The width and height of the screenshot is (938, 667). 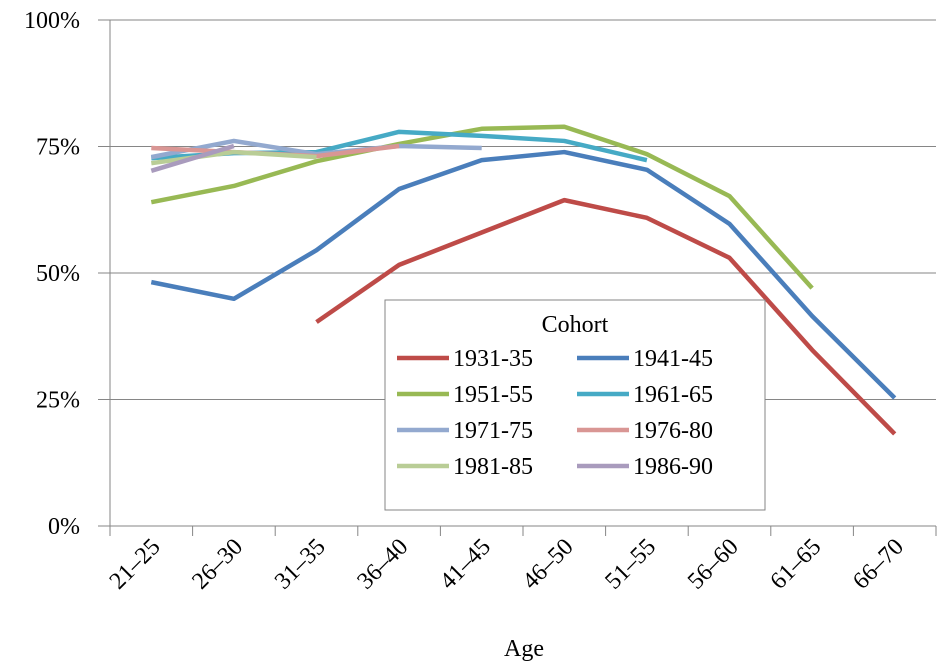 I want to click on legend-label: 1951-55, so click(x=493, y=395).